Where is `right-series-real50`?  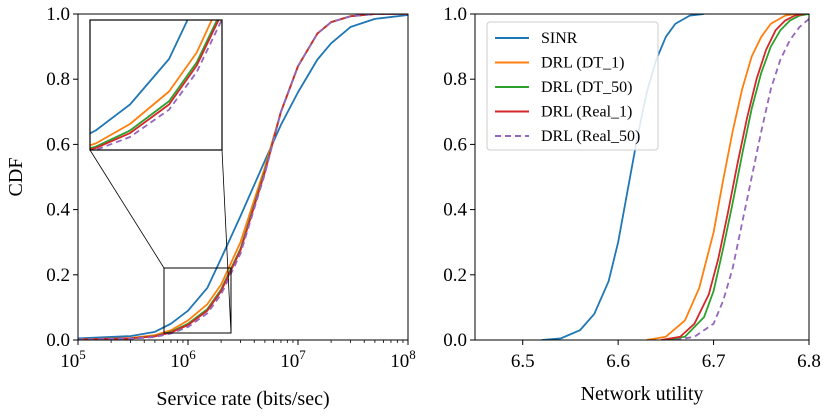
right-series-real50 is located at coordinates (742, 179).